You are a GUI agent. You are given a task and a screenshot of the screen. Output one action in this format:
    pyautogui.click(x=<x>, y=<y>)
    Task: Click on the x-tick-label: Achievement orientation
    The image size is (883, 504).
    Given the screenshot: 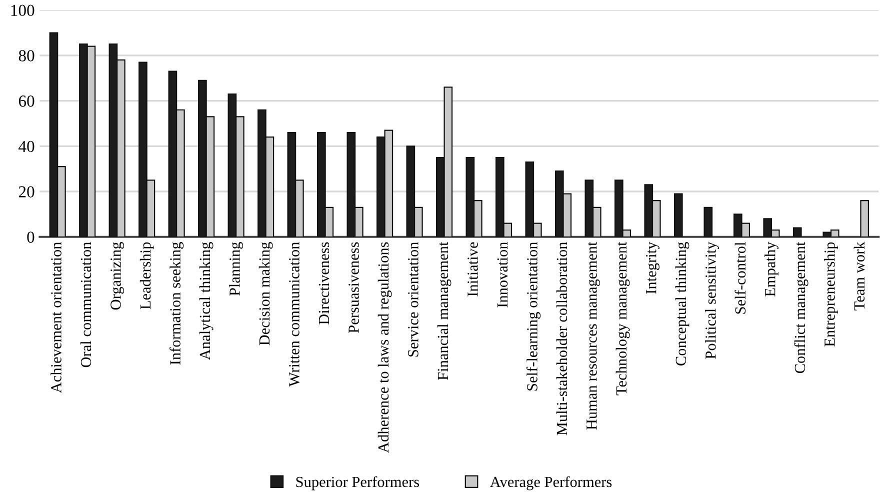 What is the action you would take?
    pyautogui.click(x=56, y=318)
    